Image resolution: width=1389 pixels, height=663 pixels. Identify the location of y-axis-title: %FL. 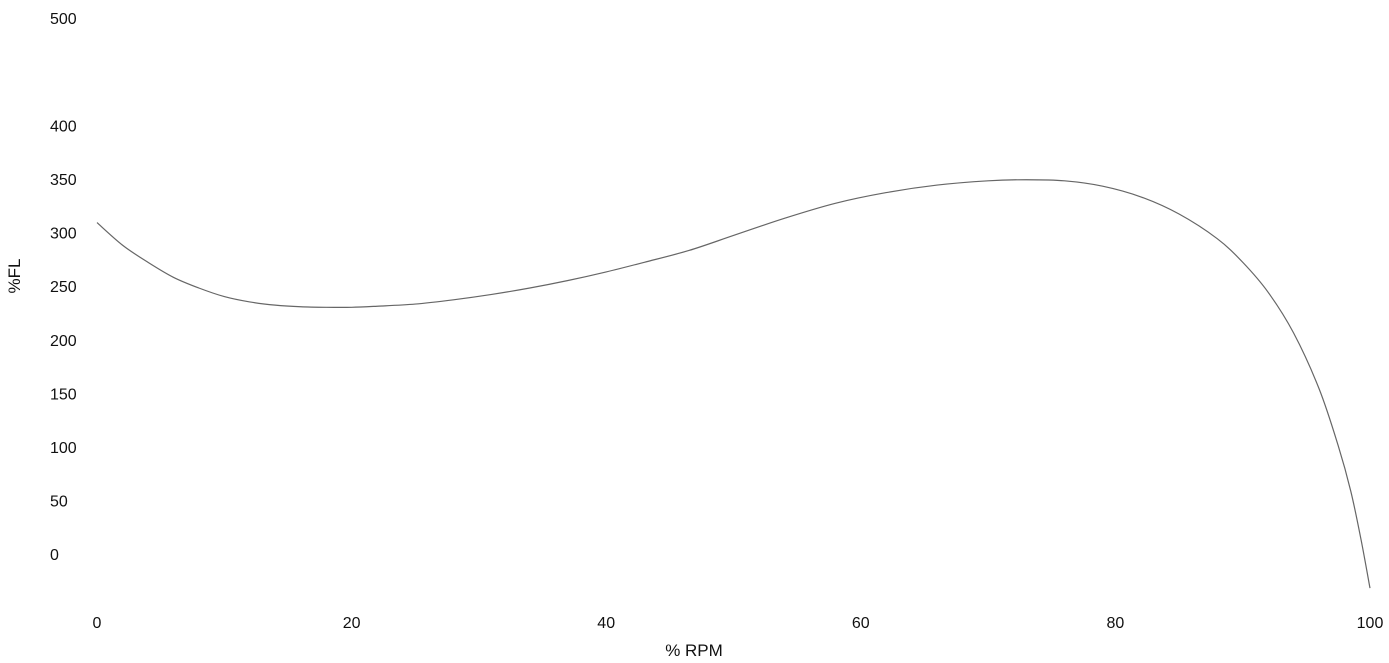
(14, 276).